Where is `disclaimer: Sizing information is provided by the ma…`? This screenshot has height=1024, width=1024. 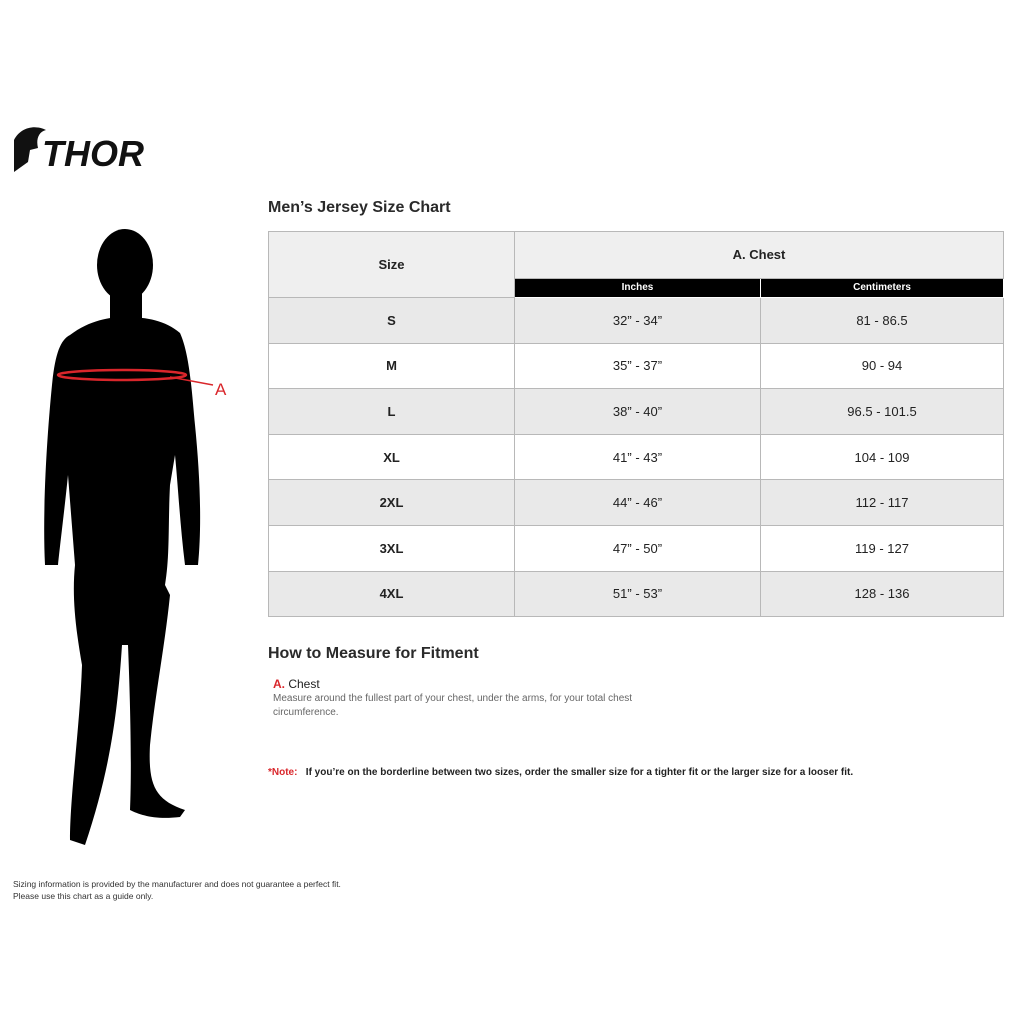 disclaimer: Sizing information is provided by the ma… is located at coordinates (177, 890).